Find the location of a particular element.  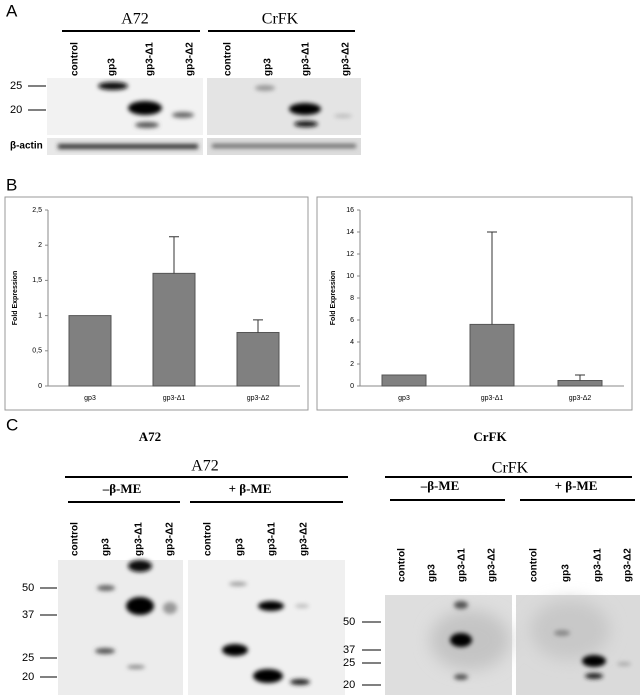

y-tick-label: 0,5 is located at coordinates (37, 351).